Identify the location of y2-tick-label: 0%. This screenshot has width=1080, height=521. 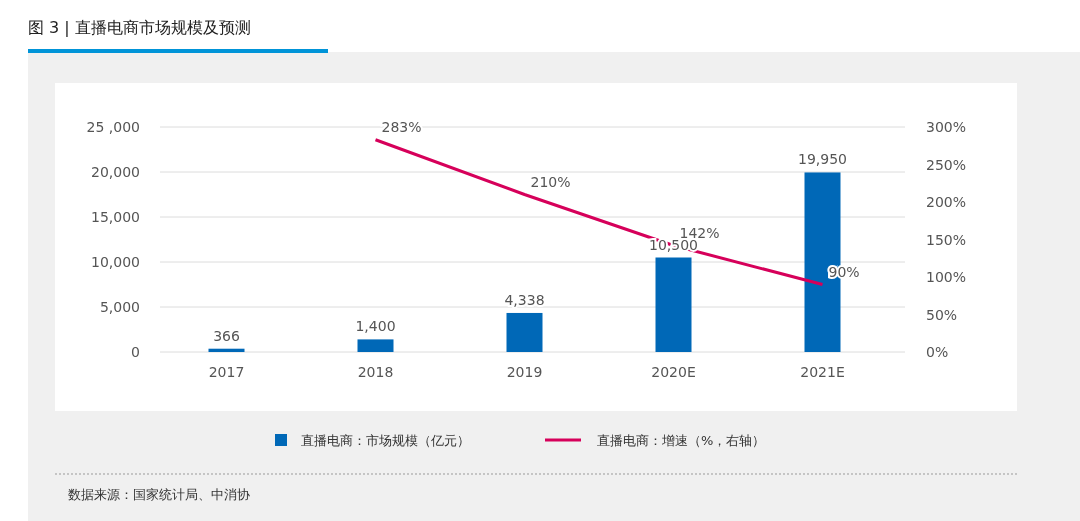
(937, 352).